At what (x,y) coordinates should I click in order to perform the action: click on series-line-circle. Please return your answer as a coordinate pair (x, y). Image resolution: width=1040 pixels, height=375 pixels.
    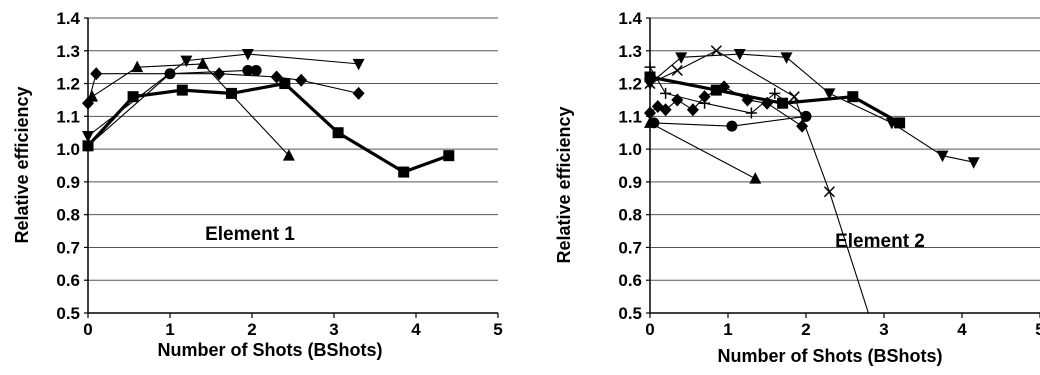
    Looking at the image, I should click on (172, 108).